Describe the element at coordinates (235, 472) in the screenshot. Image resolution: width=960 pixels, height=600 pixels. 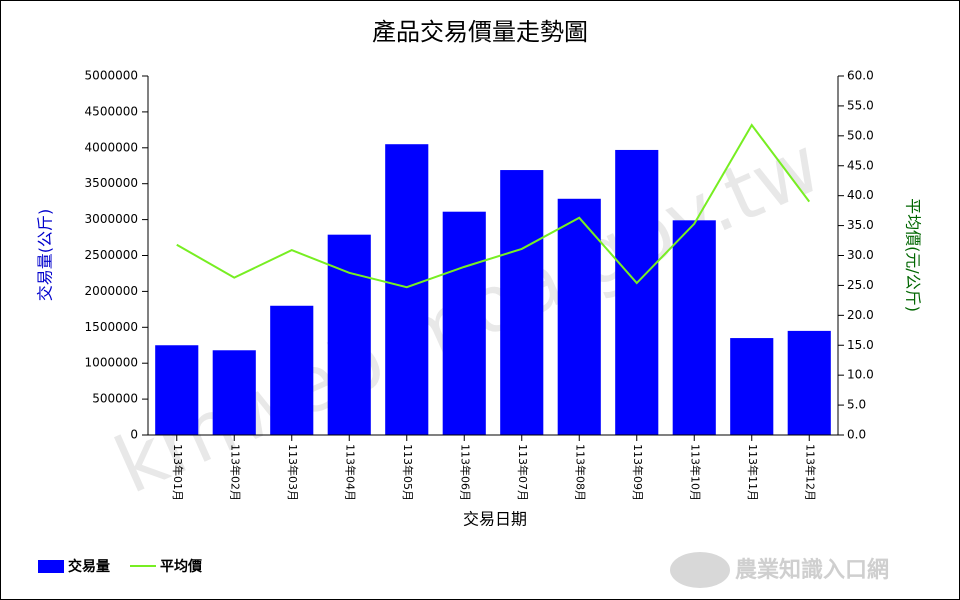
I see `x-tick-label: 113年02月` at that location.